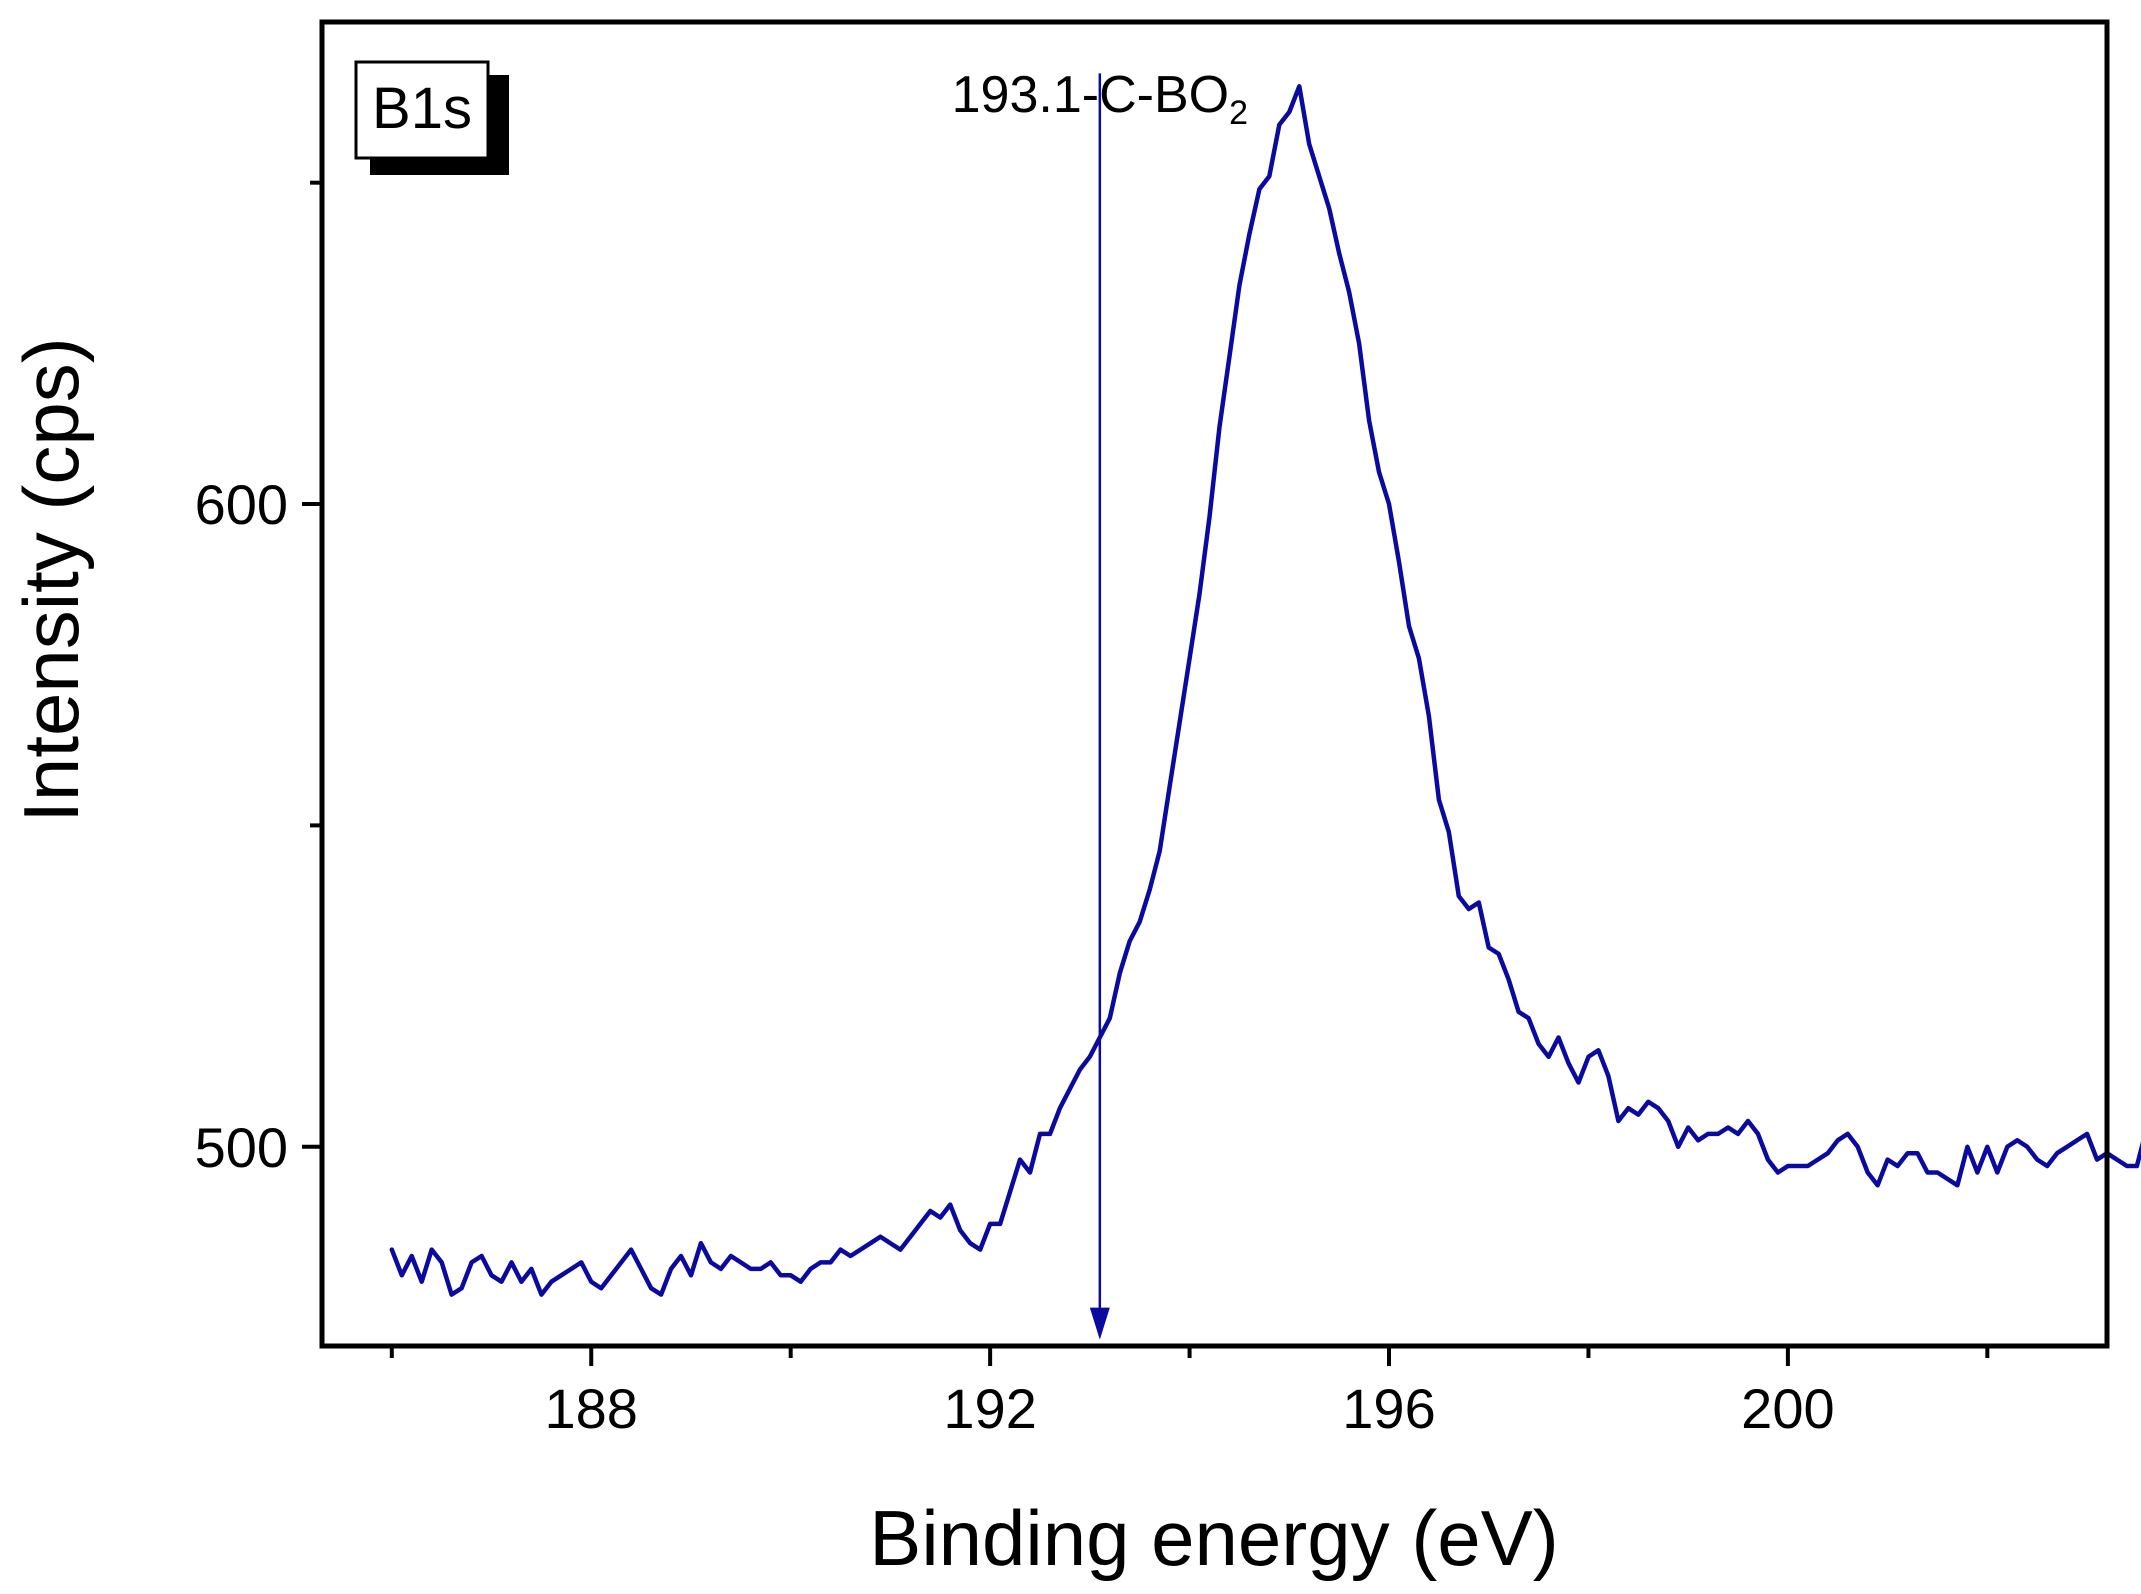 This screenshot has height=1594, width=2141. Describe the element at coordinates (1213, 1538) in the screenshot. I see `x-axis-title: Binding energy (eV)` at that location.